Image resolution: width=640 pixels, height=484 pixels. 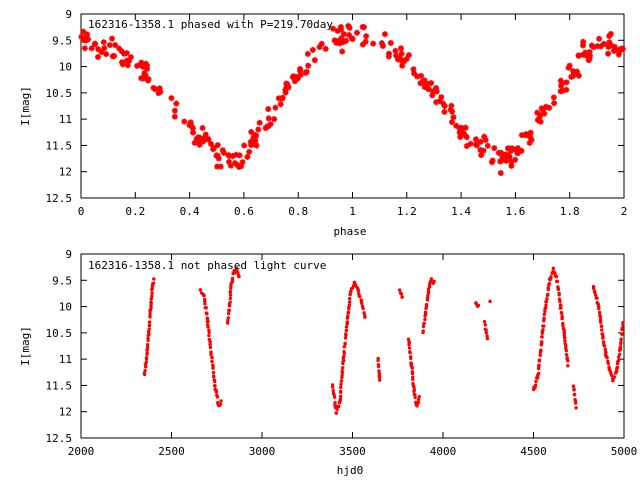 What do you see at coordinates (135, 211) in the screenshot?
I see `phased-x-tick-label: 0.2` at bounding box center [135, 211].